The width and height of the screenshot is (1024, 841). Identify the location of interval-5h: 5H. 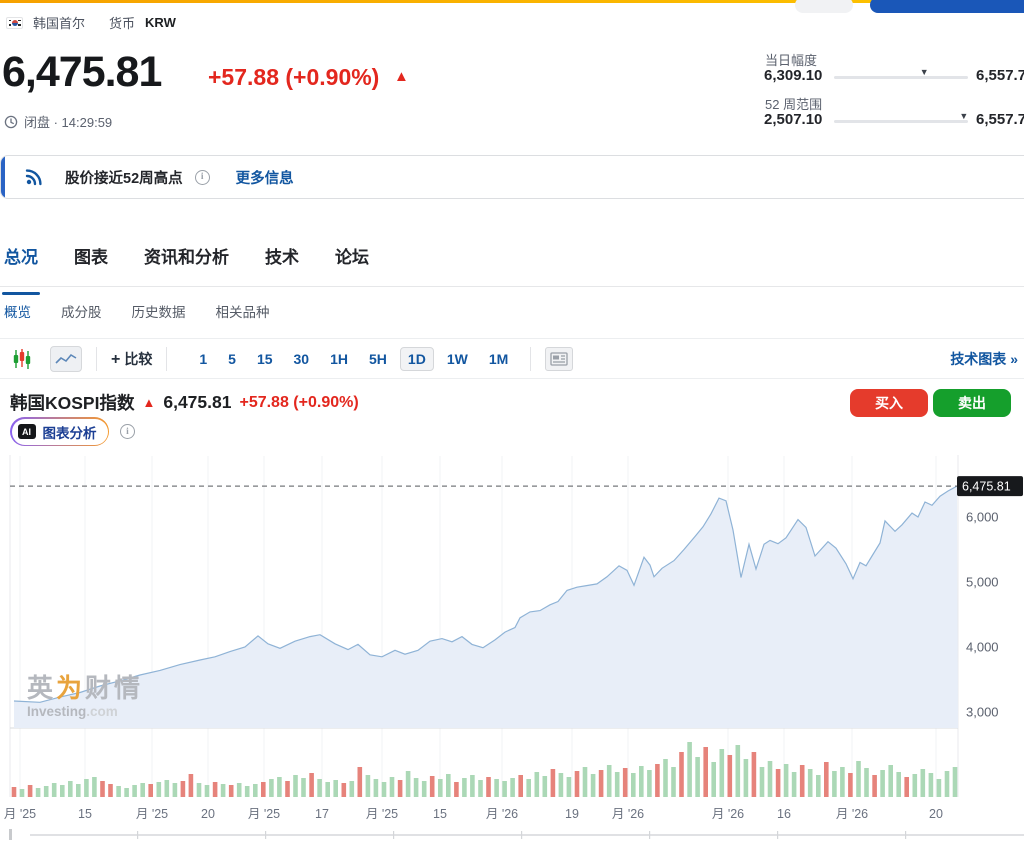
(378, 358).